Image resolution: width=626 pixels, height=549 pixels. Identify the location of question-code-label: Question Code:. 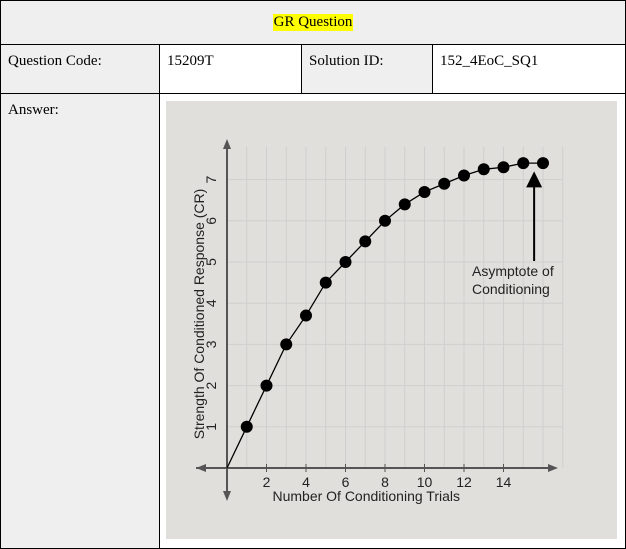
(55, 61).